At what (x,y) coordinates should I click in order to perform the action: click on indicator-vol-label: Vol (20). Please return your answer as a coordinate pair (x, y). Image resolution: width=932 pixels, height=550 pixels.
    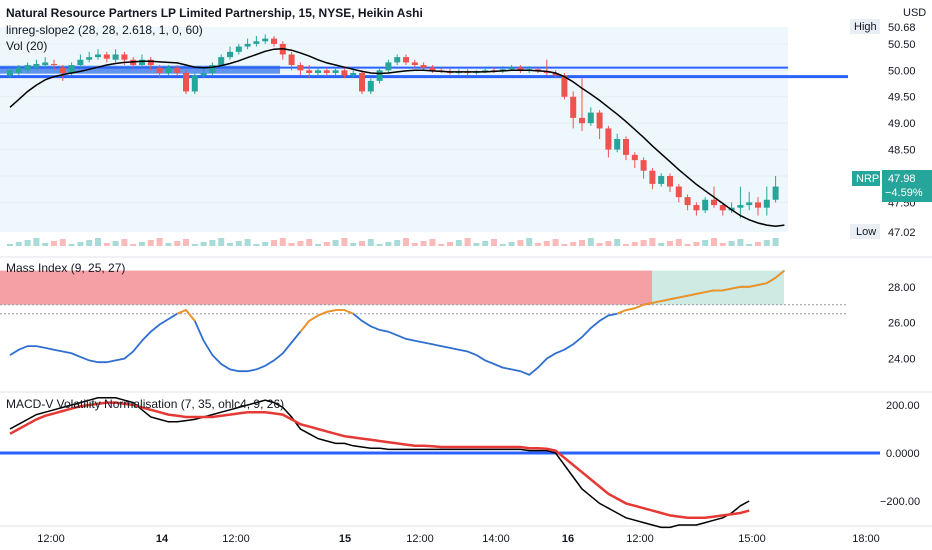
    Looking at the image, I should click on (26, 46).